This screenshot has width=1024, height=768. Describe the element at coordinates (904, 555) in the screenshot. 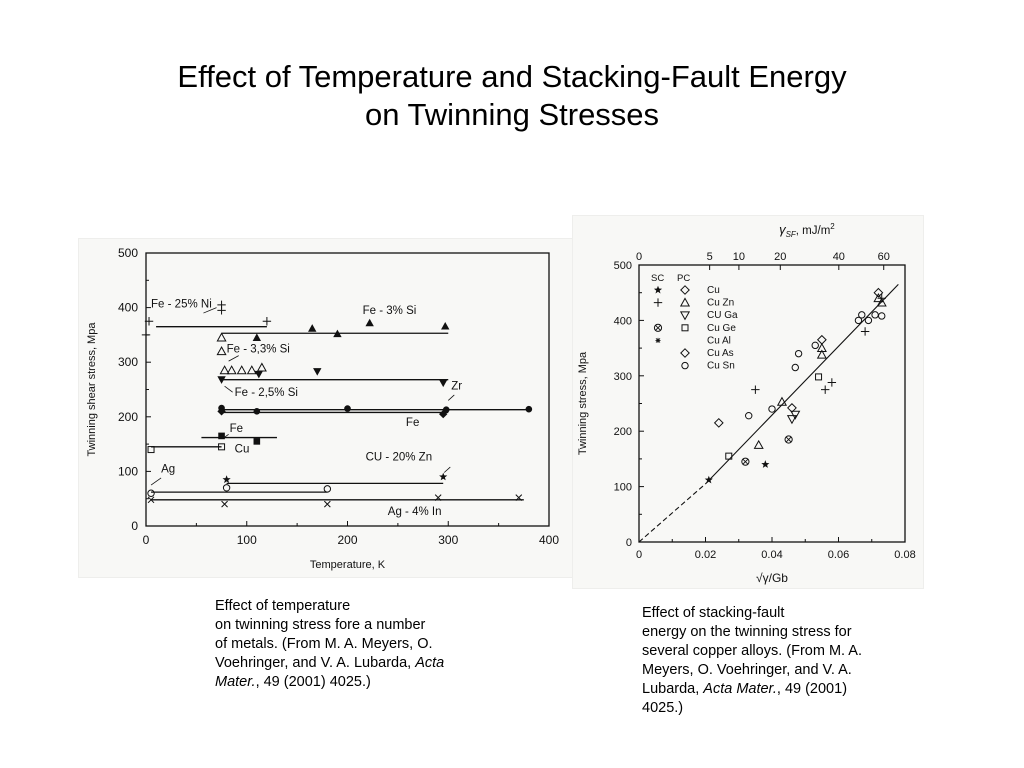

I see `x-tick-label: 0.08` at that location.